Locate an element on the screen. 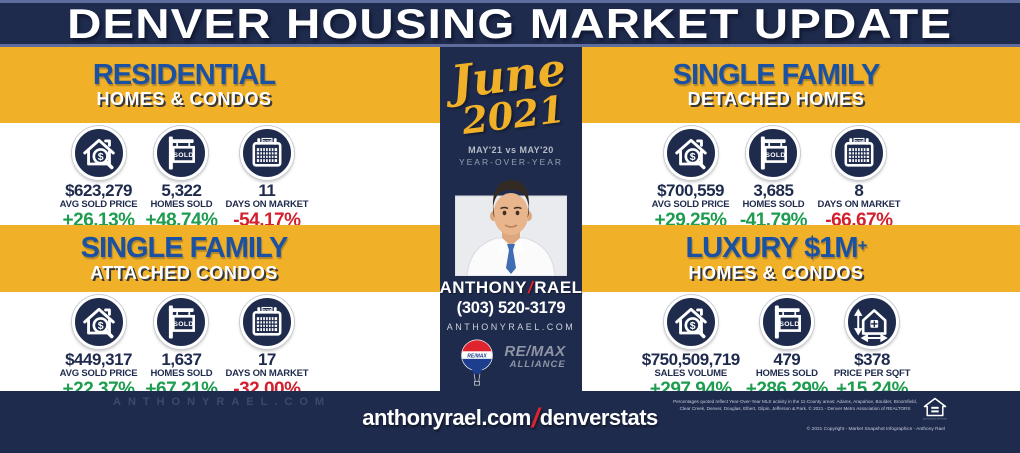 The image size is (1020, 453). stat-days-on-market: 8 DAYS ON MARKET -66.67% is located at coordinates (859, 178).